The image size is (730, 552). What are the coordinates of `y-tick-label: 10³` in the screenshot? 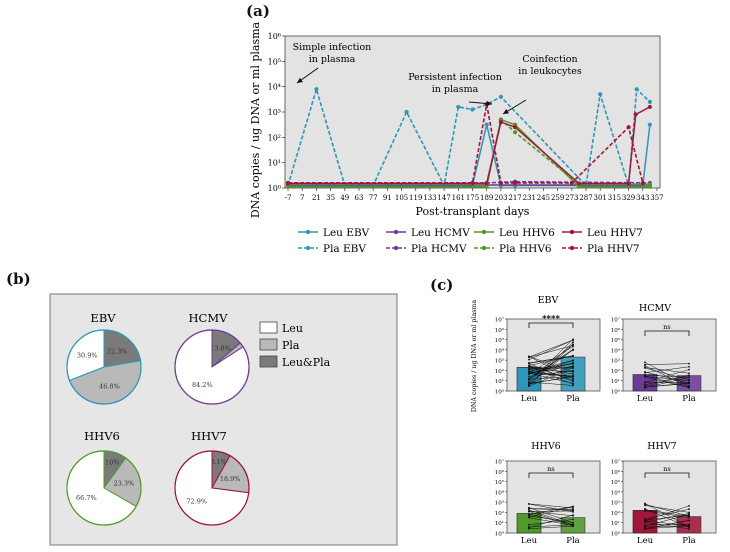 It's located at (274, 112).